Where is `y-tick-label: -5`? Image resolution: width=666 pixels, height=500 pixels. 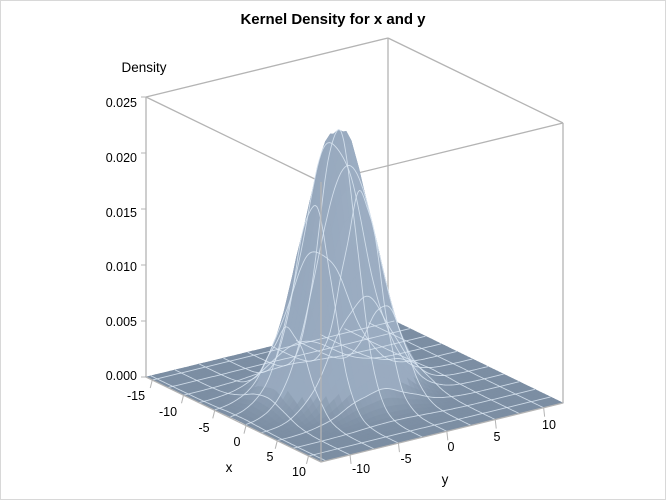
y-tick-label: -5 is located at coordinates (405, 459).